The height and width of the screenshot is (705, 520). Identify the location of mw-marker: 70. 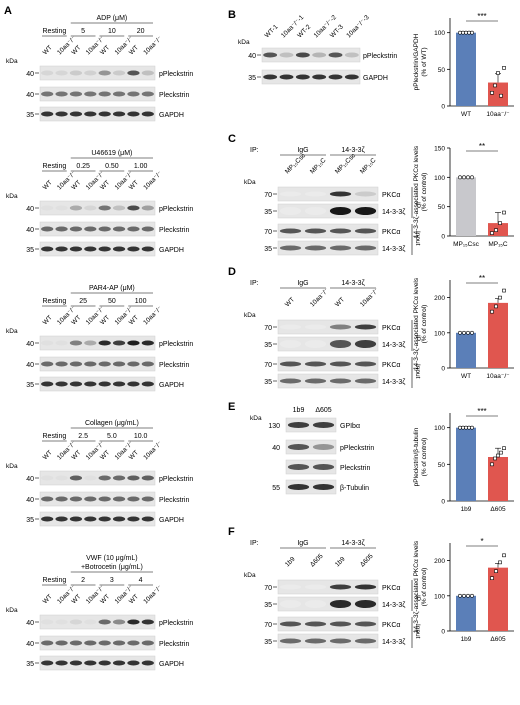
(268, 625).